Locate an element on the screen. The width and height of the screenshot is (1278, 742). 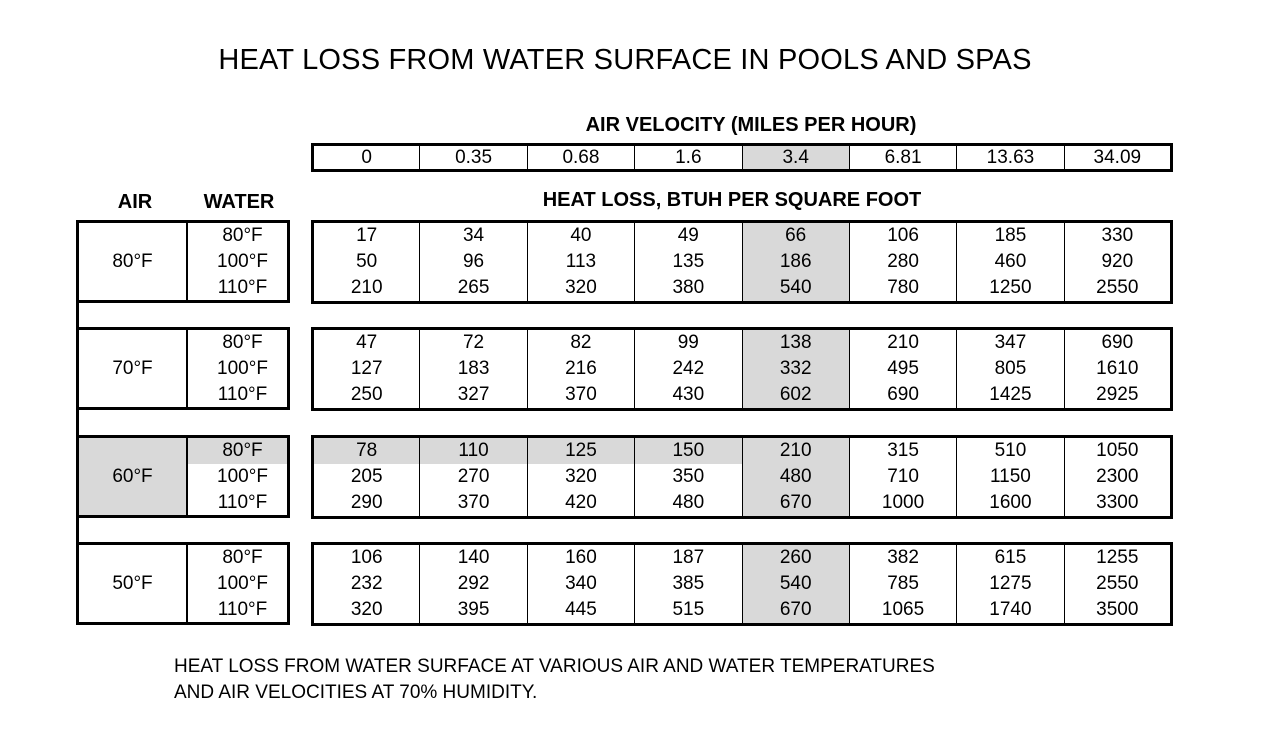
heat-loss-cell: 110 is located at coordinates (473, 450).